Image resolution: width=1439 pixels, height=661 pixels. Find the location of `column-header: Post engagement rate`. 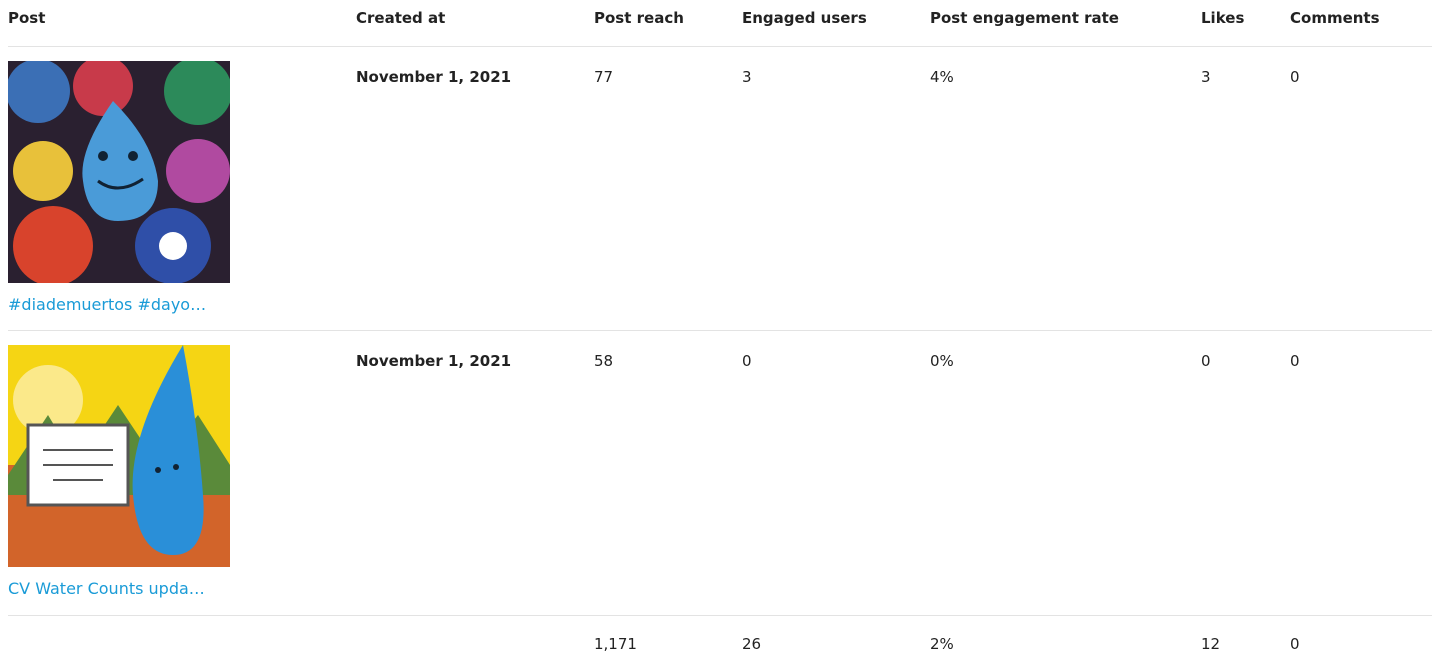

column-header: Post engagement rate is located at coordinates (1024, 18).